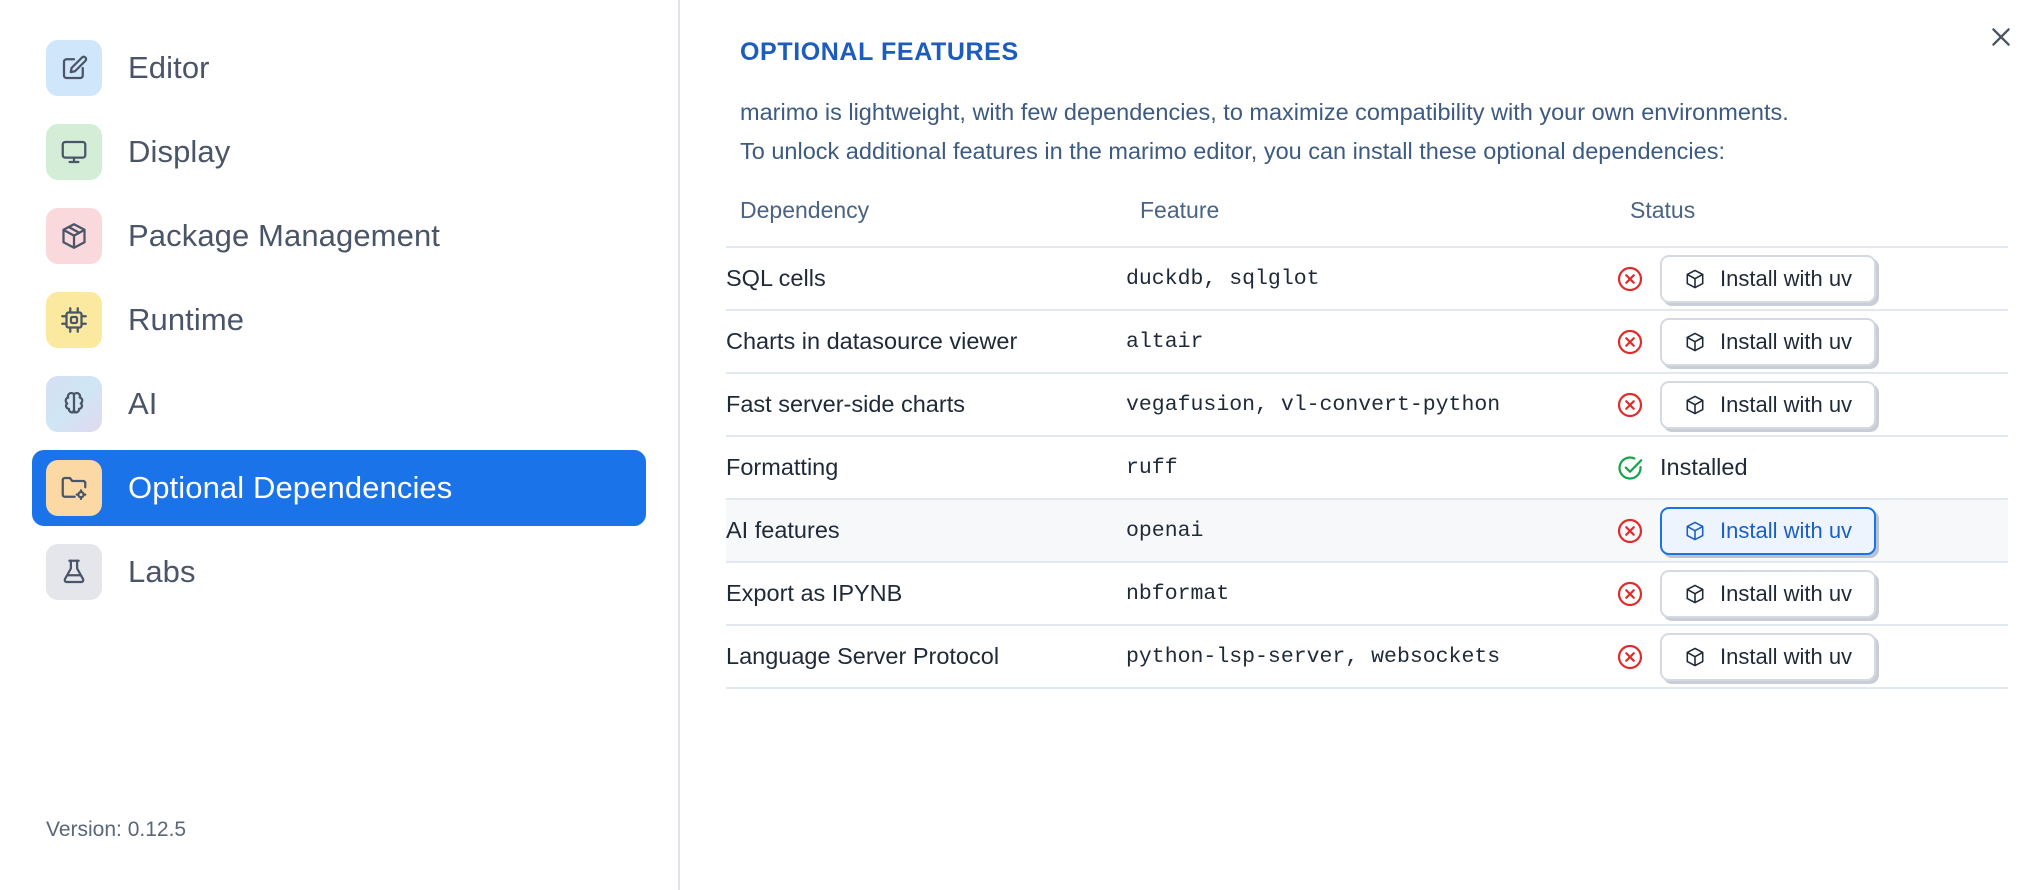  What do you see at coordinates (926, 531) in the screenshot?
I see `cell-dependency: AI features` at bounding box center [926, 531].